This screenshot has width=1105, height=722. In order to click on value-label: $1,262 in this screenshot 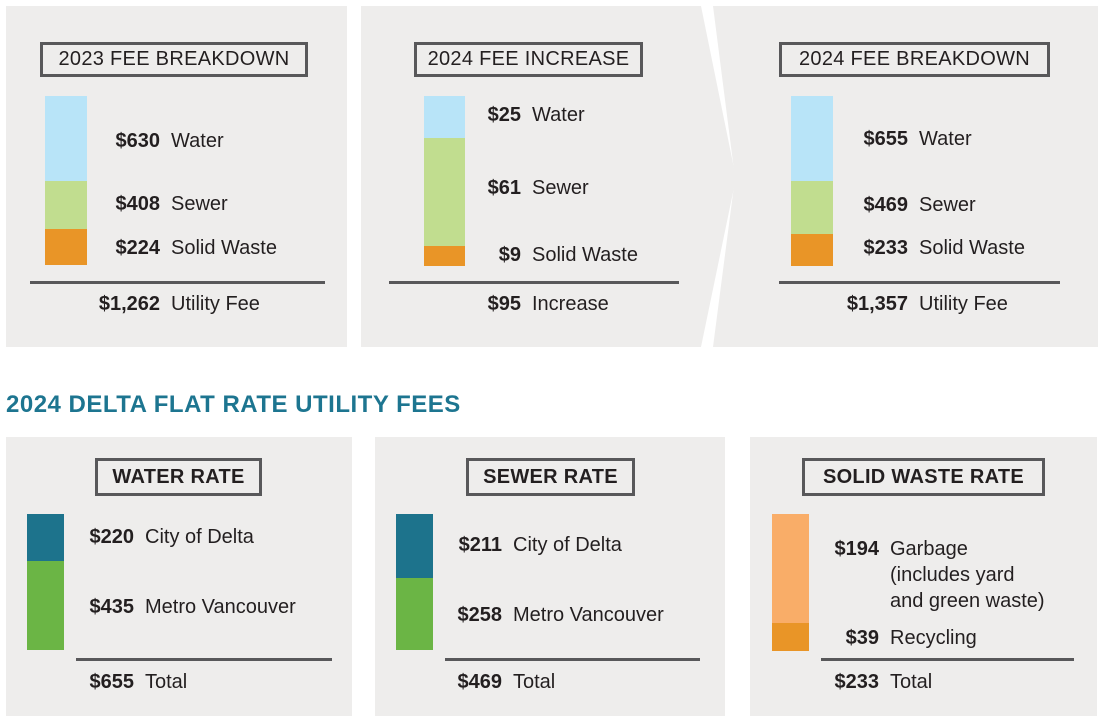, I will do `click(129, 304)`.